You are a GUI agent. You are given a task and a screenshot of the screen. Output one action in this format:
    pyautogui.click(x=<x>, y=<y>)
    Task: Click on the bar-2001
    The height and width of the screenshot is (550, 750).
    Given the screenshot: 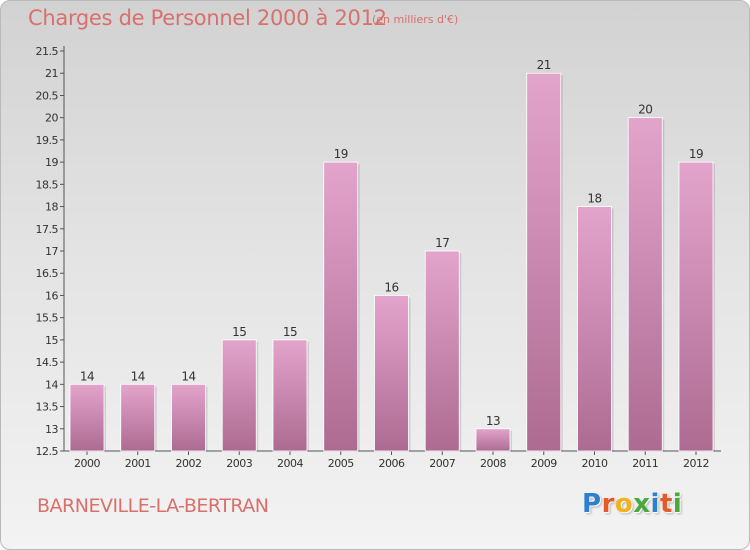 What is the action you would take?
    pyautogui.click(x=138, y=417)
    